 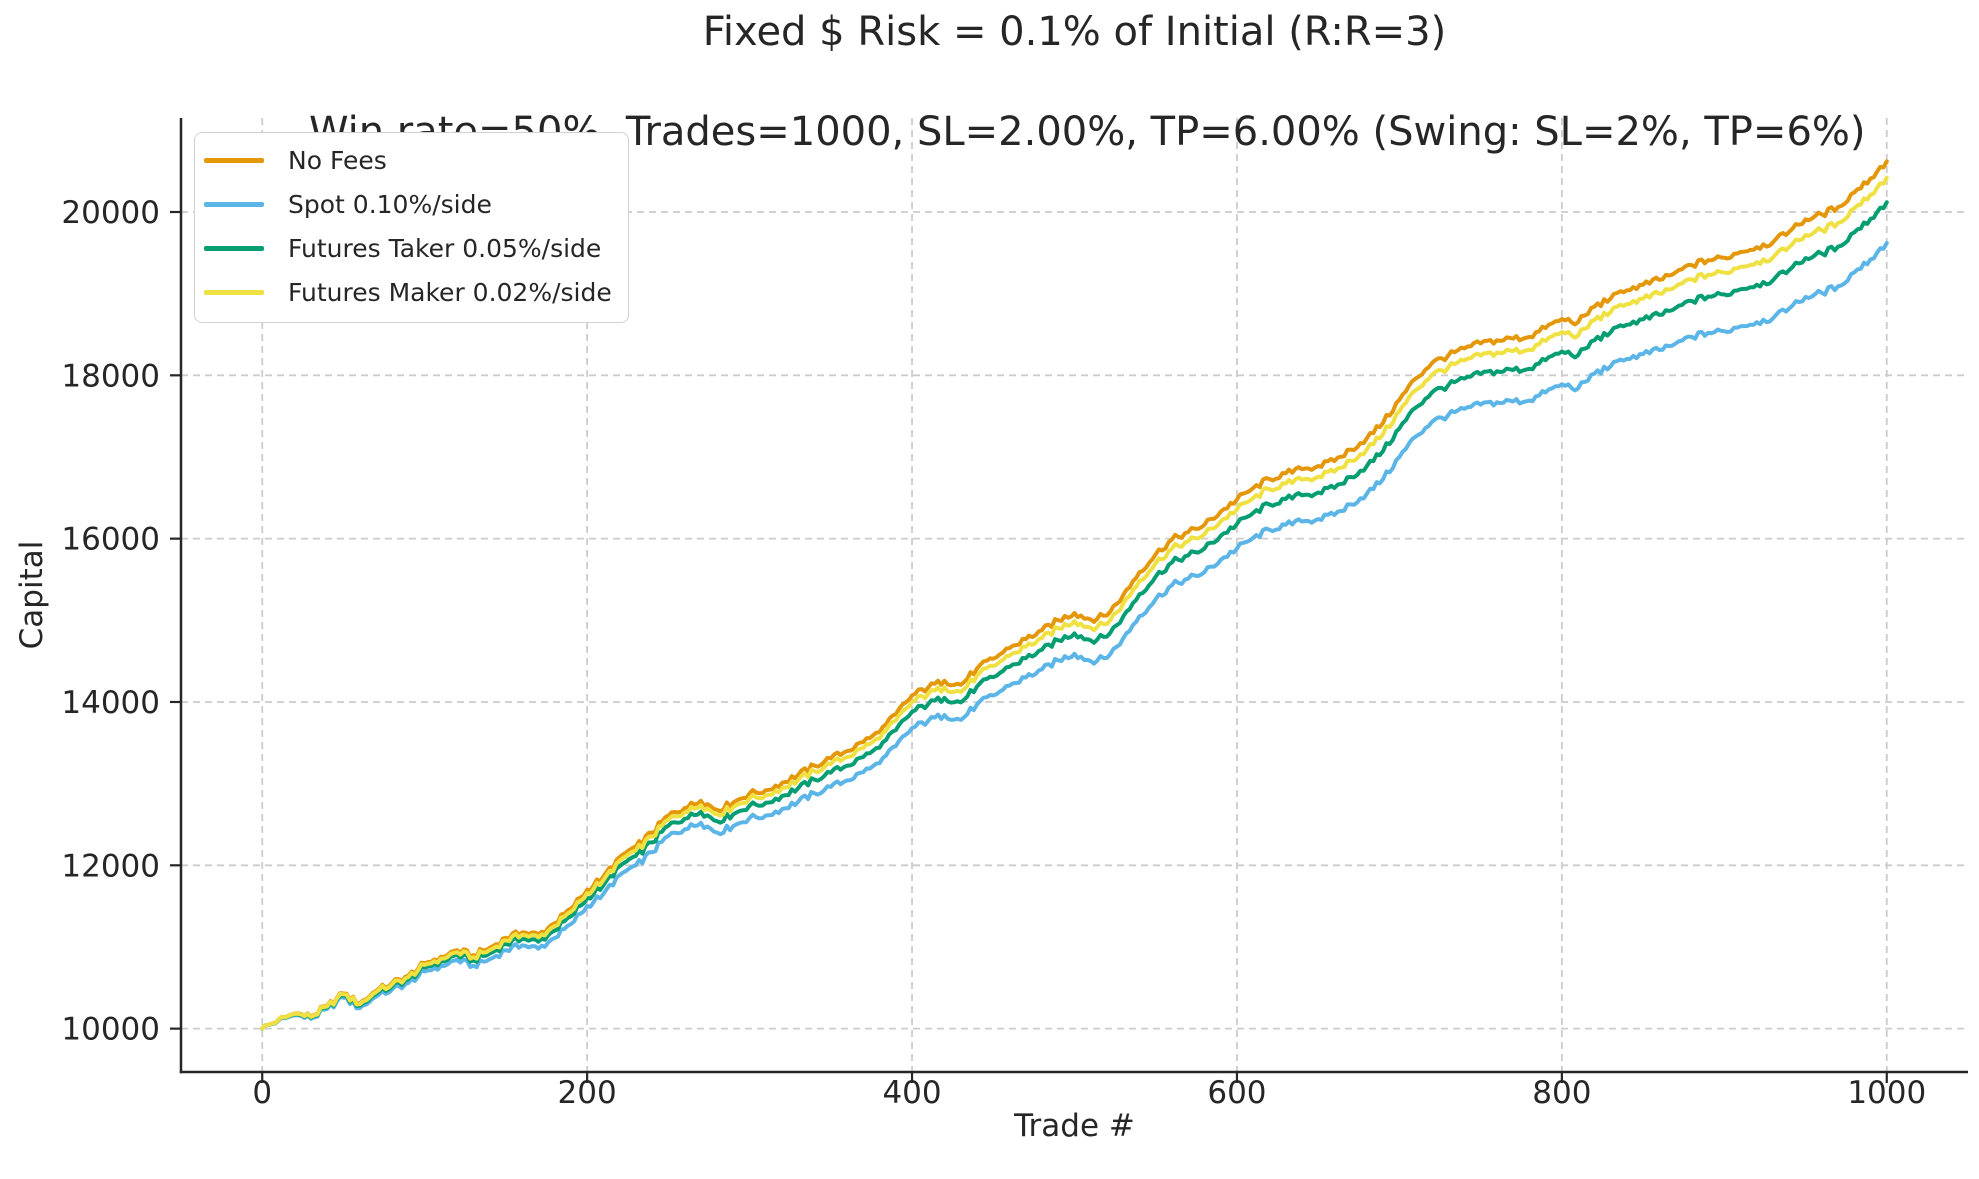 What do you see at coordinates (234, 160) in the screenshot?
I see `legend-line-sample-no-fees` at bounding box center [234, 160].